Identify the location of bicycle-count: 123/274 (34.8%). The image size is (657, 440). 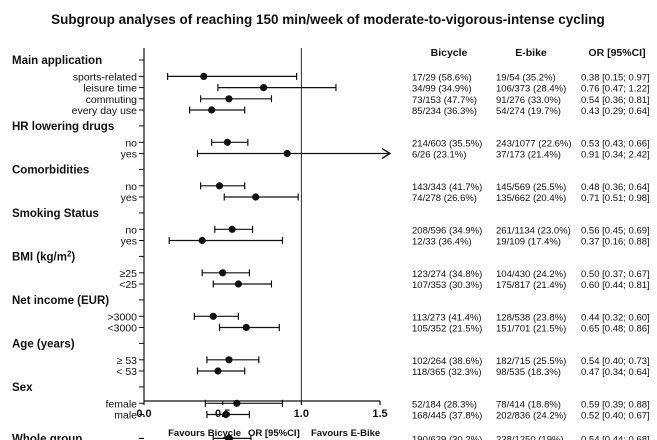
(447, 274).